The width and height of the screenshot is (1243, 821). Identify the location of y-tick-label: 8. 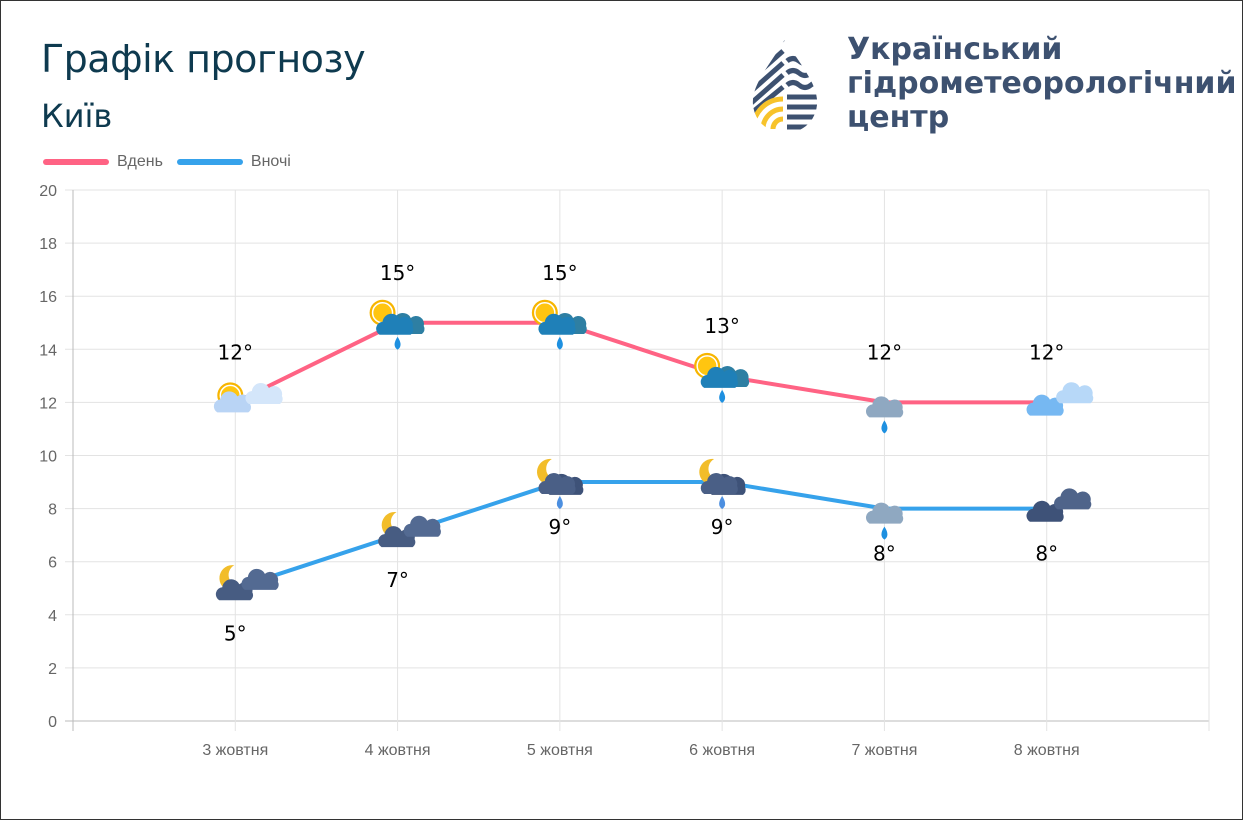
(52, 510).